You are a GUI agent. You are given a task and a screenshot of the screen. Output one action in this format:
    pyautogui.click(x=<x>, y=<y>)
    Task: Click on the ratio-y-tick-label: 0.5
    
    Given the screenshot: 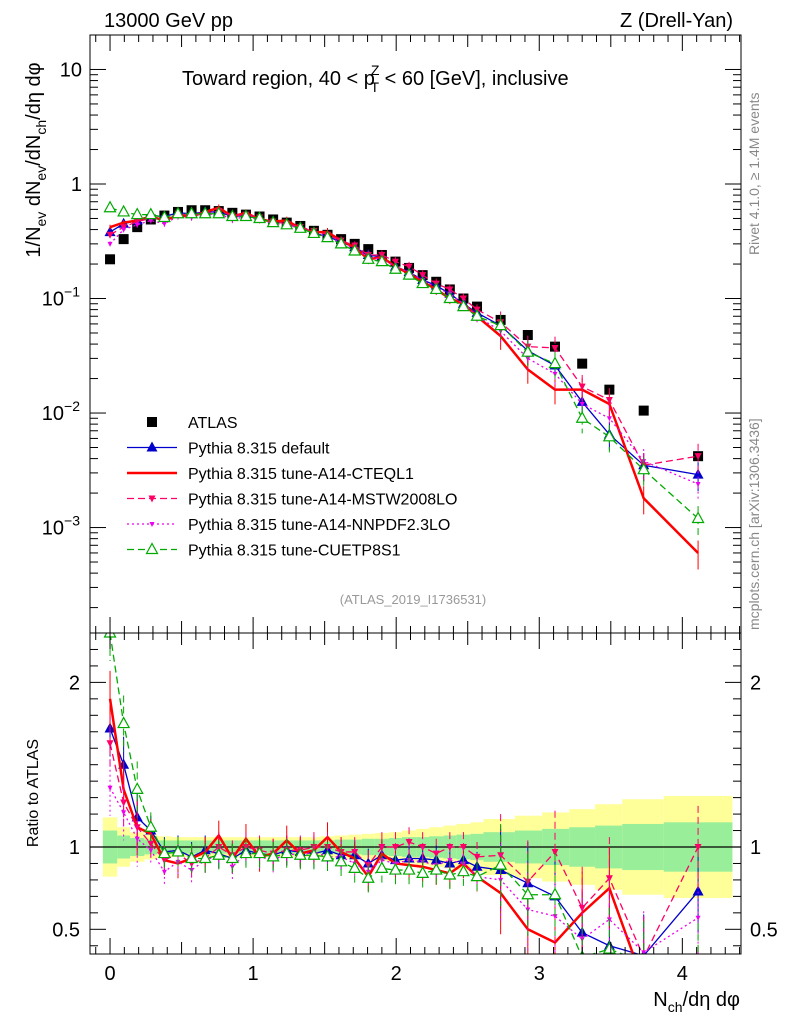 What is the action you would take?
    pyautogui.click(x=66, y=930)
    